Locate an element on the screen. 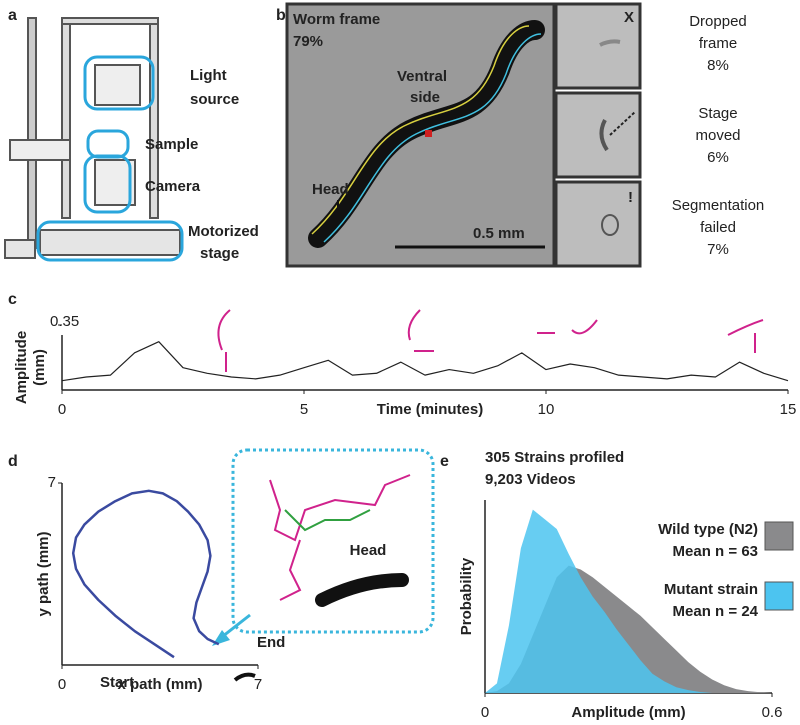 This screenshot has width=800, height=725. callout: stage is located at coordinates (219, 253).